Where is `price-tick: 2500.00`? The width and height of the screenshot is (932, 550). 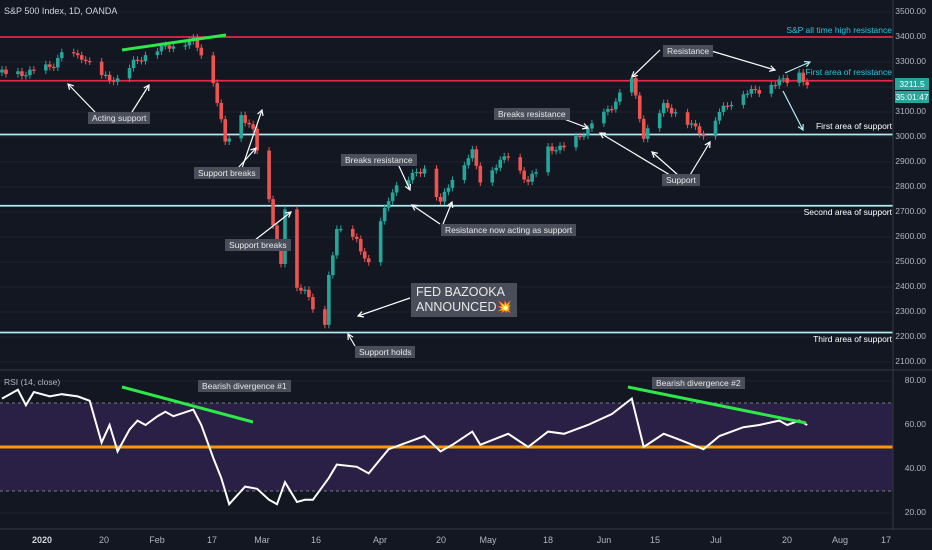 price-tick: 2500.00 is located at coordinates (910, 261).